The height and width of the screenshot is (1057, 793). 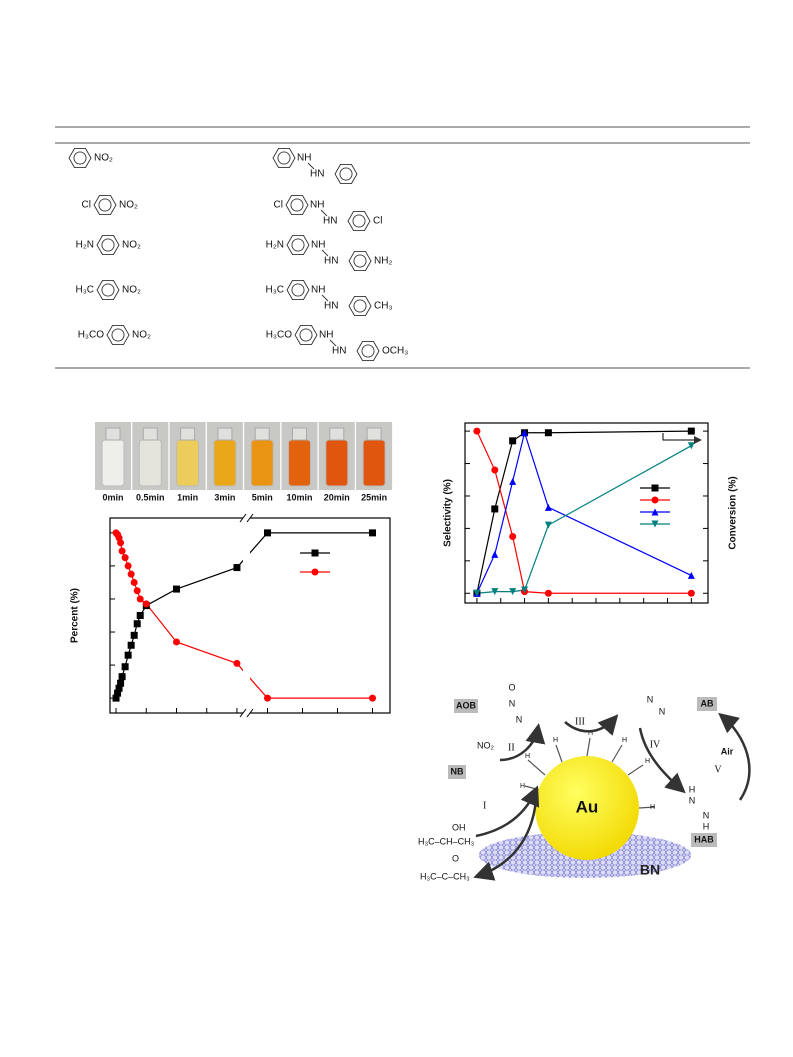 I want to click on plot-frame, so click(x=586, y=513).